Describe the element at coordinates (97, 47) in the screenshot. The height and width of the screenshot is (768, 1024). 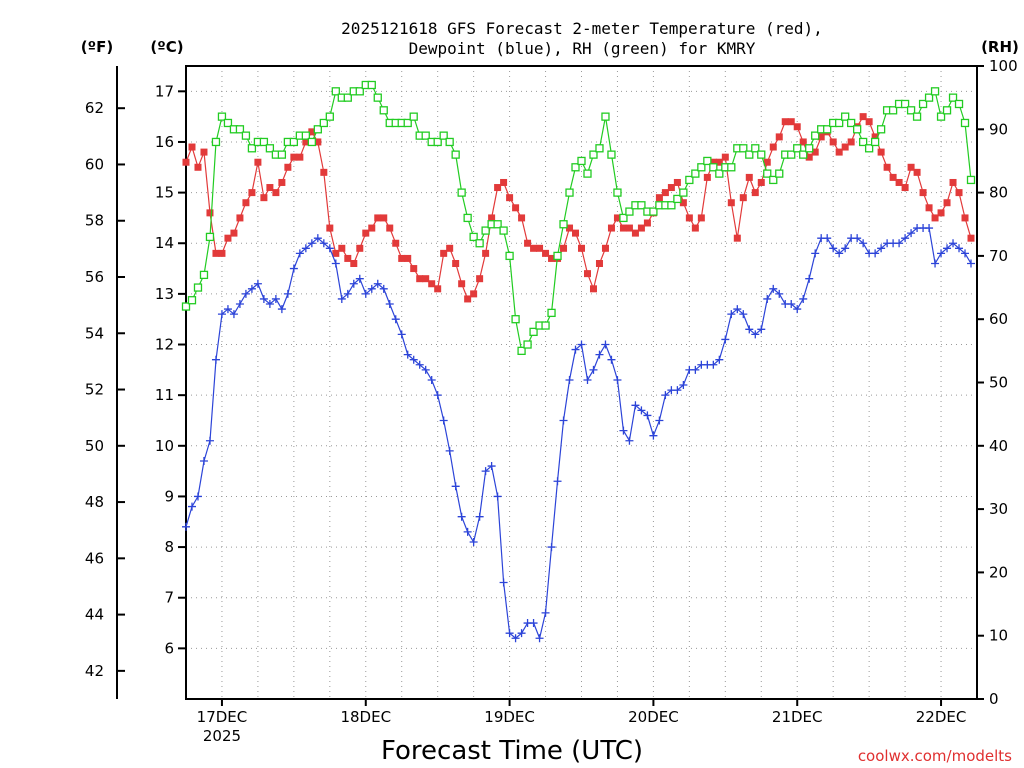
I see `fahrenheit-axis-label: (ºF)` at that location.